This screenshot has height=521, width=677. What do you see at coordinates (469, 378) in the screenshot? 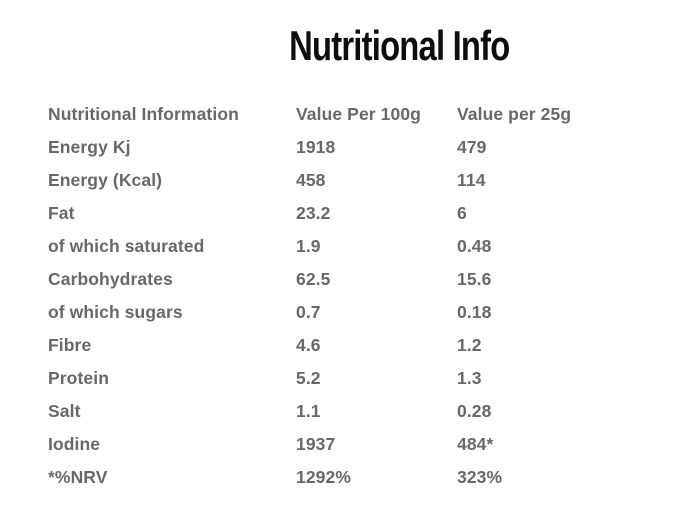
I see `row-value-per-25g: 1.3` at bounding box center [469, 378].